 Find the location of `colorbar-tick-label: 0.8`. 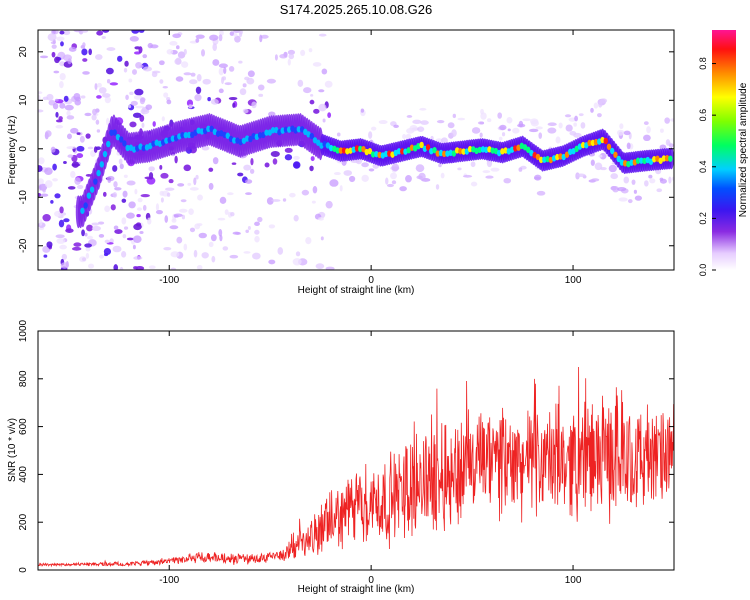

colorbar-tick-label: 0.8 is located at coordinates (703, 63).